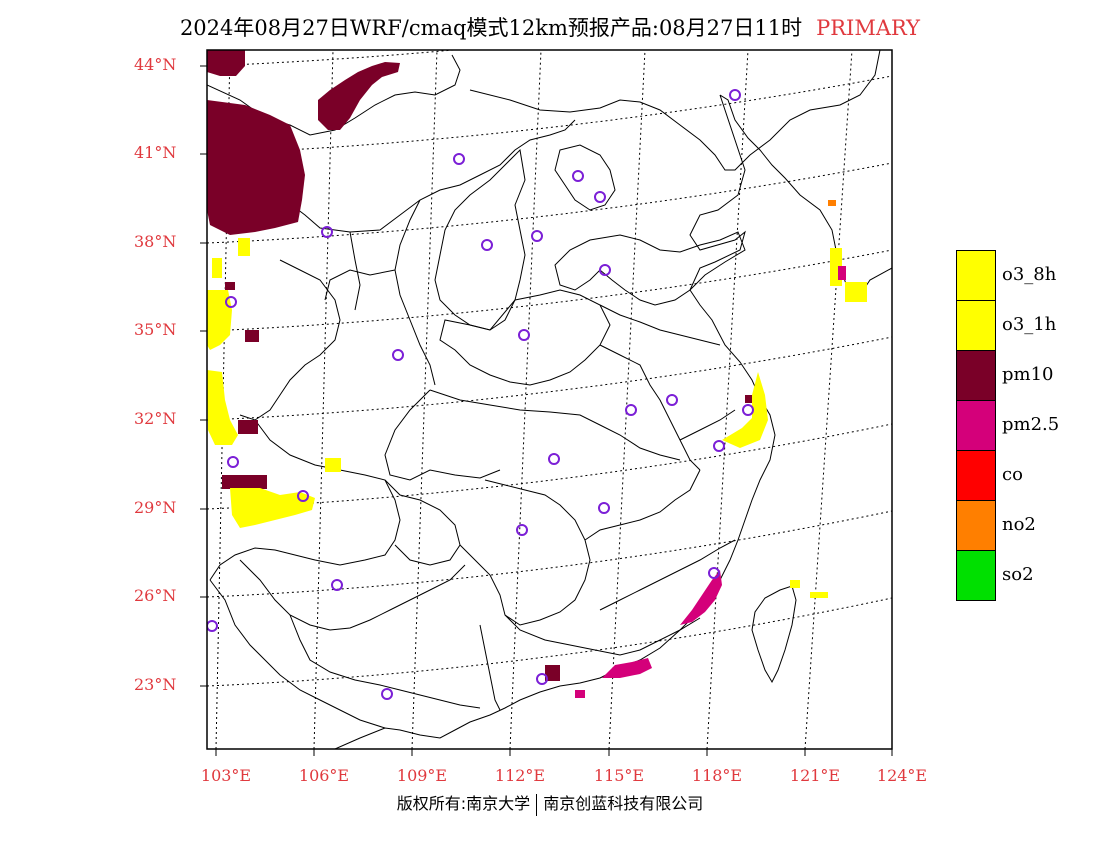 This screenshot has height=850, width=1100. I want to click on o3-region-west, so click(219, 320).